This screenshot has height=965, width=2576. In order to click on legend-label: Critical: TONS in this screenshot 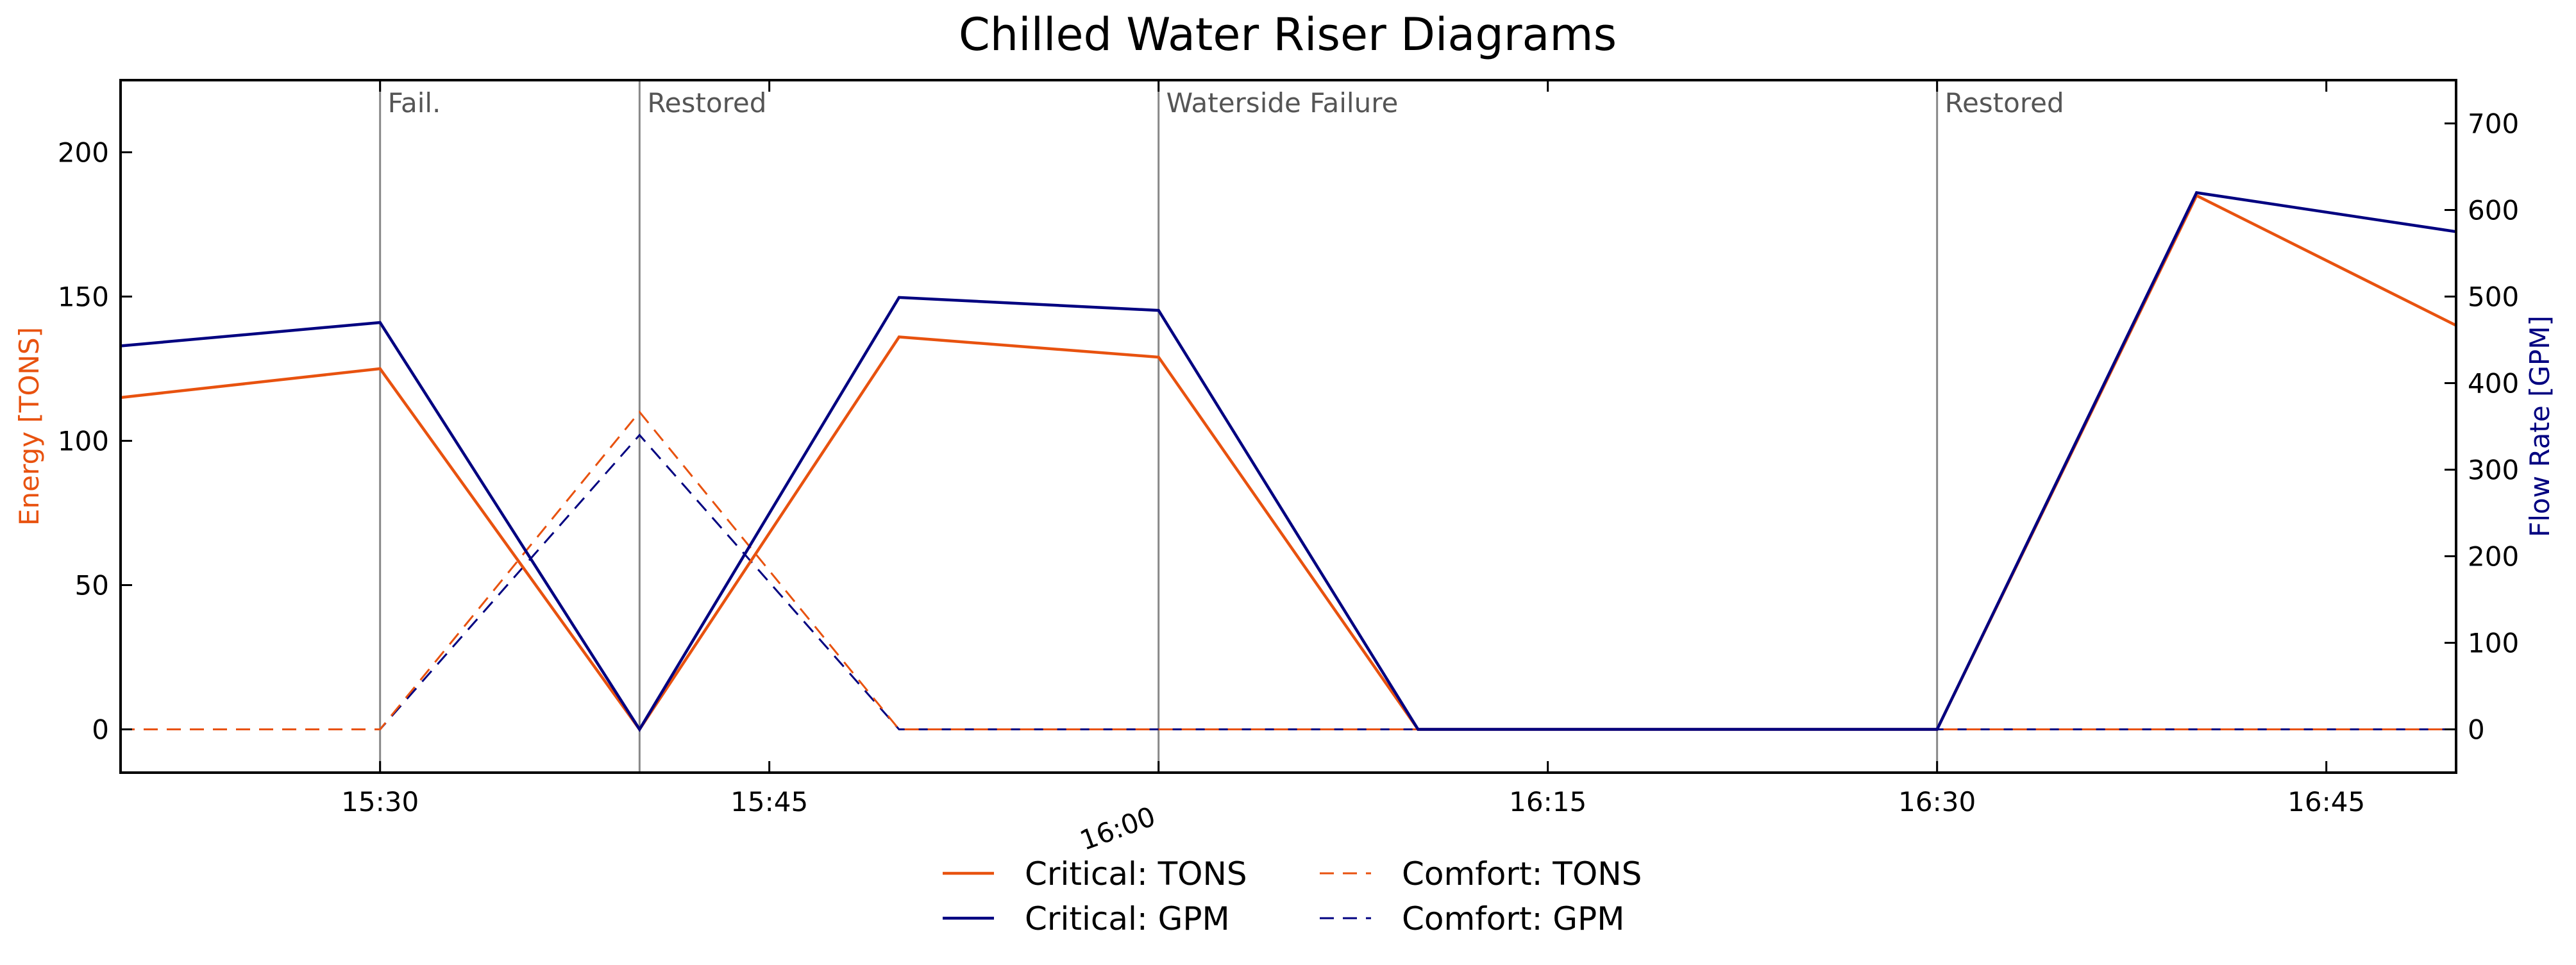, I will do `click(1136, 874)`.